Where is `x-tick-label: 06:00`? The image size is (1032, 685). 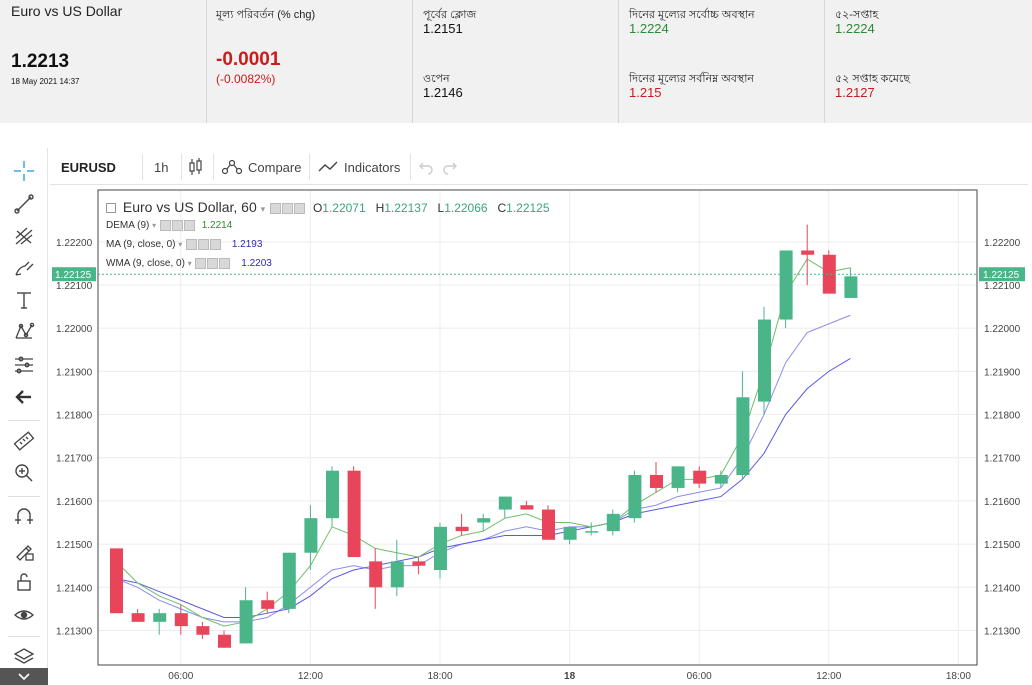 x-tick-label: 06:00 is located at coordinates (699, 676).